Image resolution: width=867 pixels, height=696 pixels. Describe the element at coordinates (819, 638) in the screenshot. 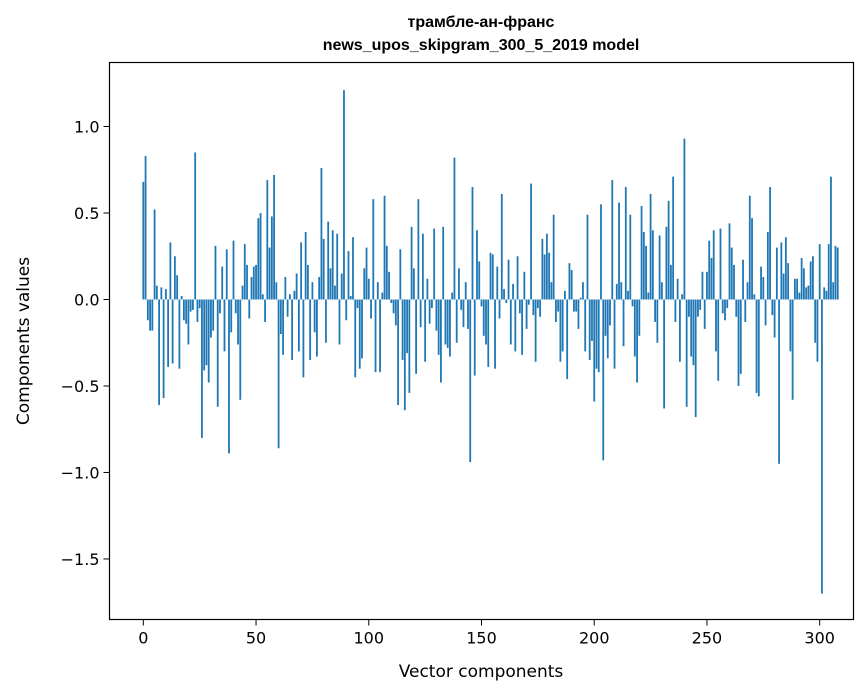

I see `x-tick-label: 300` at that location.